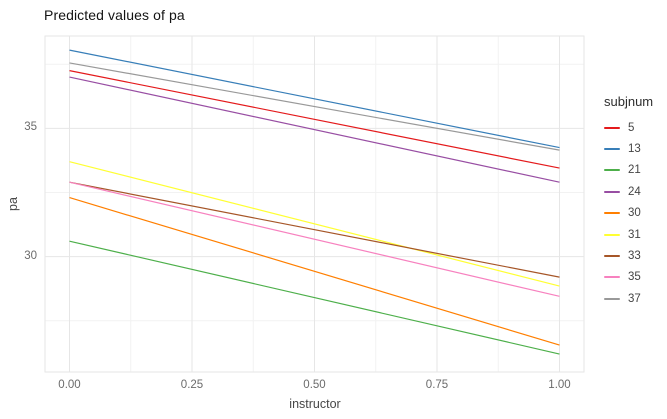  What do you see at coordinates (13, 204) in the screenshot?
I see `y-axis-title: pa` at bounding box center [13, 204].